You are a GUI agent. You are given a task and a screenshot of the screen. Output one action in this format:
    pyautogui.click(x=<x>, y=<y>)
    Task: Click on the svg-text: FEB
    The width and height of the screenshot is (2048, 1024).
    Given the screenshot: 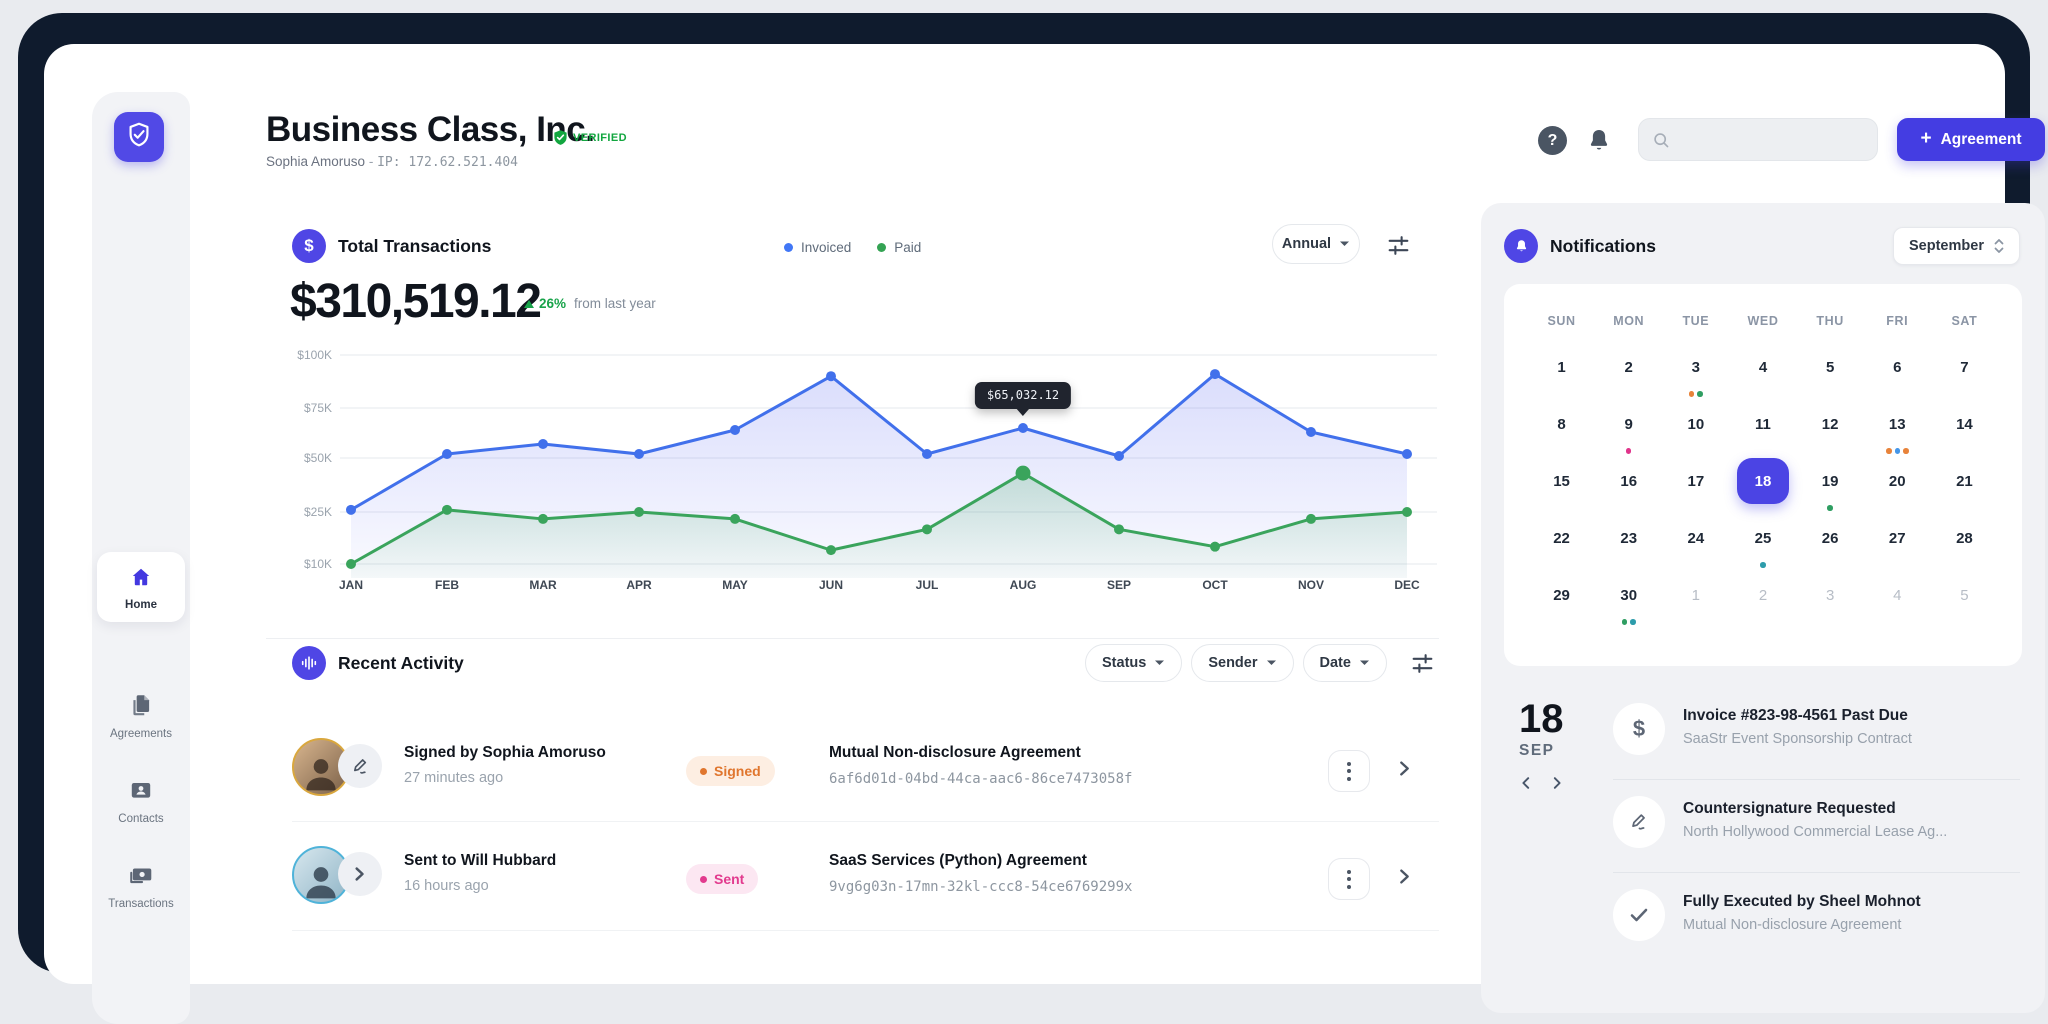 What is the action you would take?
    pyautogui.click(x=447, y=585)
    